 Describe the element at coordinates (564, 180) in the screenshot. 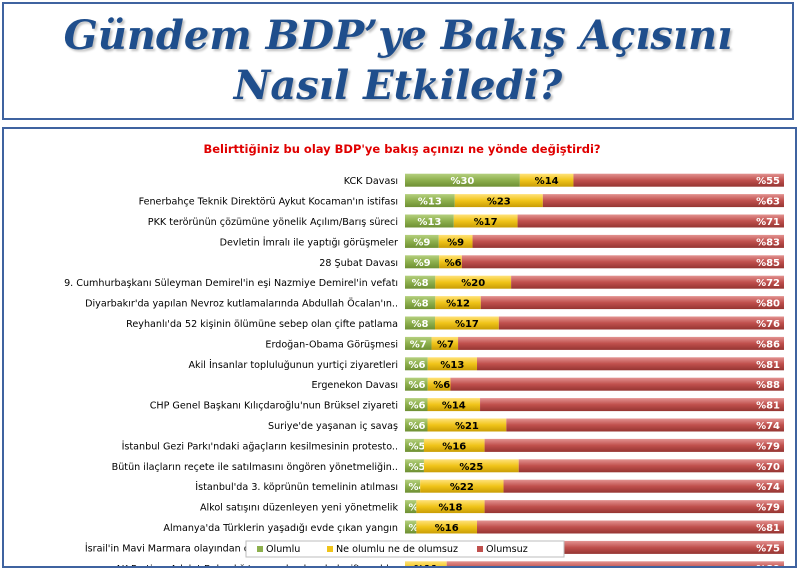

I see `chart-row: KCK Davası %30 %14 %55` at that location.